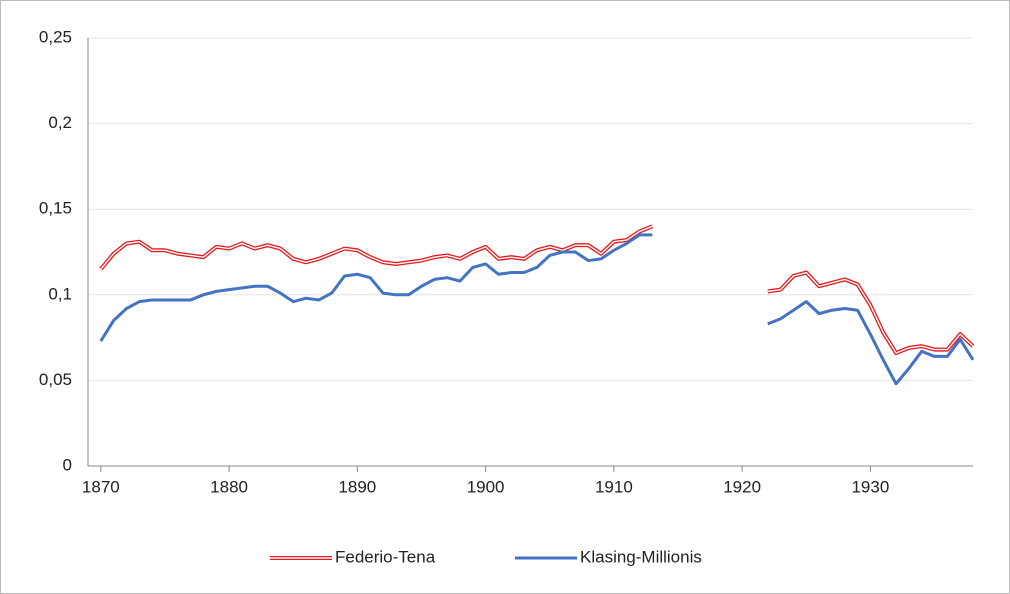 The height and width of the screenshot is (594, 1010). What do you see at coordinates (614, 486) in the screenshot?
I see `x-tick-label: 1910` at bounding box center [614, 486].